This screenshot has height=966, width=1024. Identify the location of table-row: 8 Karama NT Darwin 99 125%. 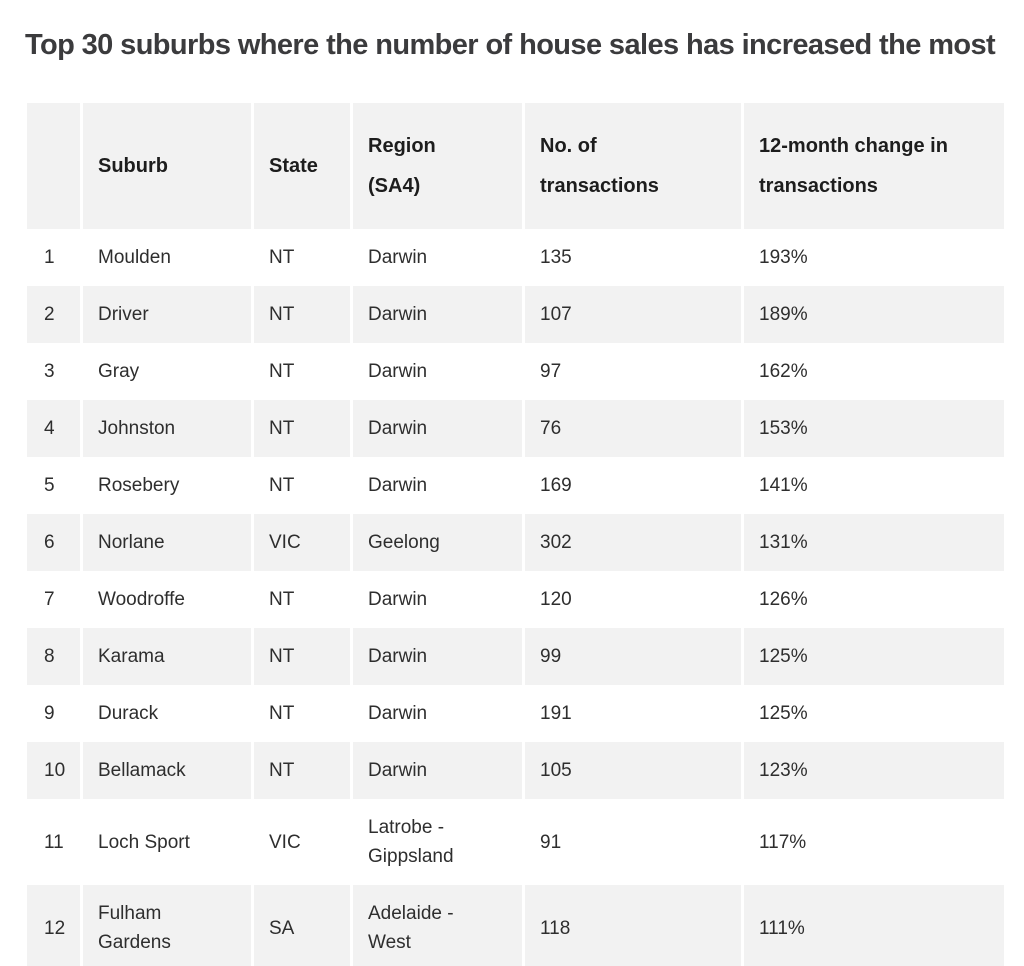
(515, 656).